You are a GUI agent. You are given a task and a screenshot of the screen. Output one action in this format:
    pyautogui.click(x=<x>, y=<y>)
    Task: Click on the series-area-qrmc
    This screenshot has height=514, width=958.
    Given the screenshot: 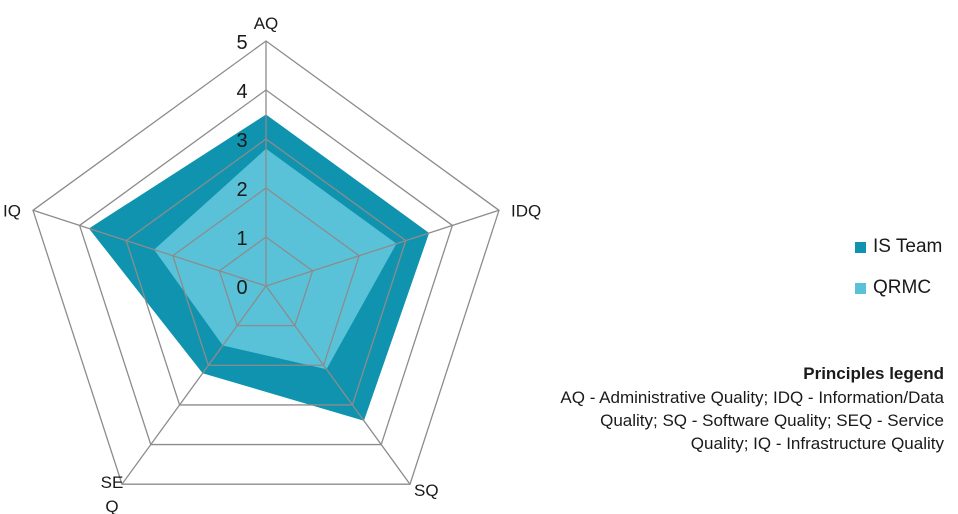 What is the action you would take?
    pyautogui.click(x=275, y=259)
    